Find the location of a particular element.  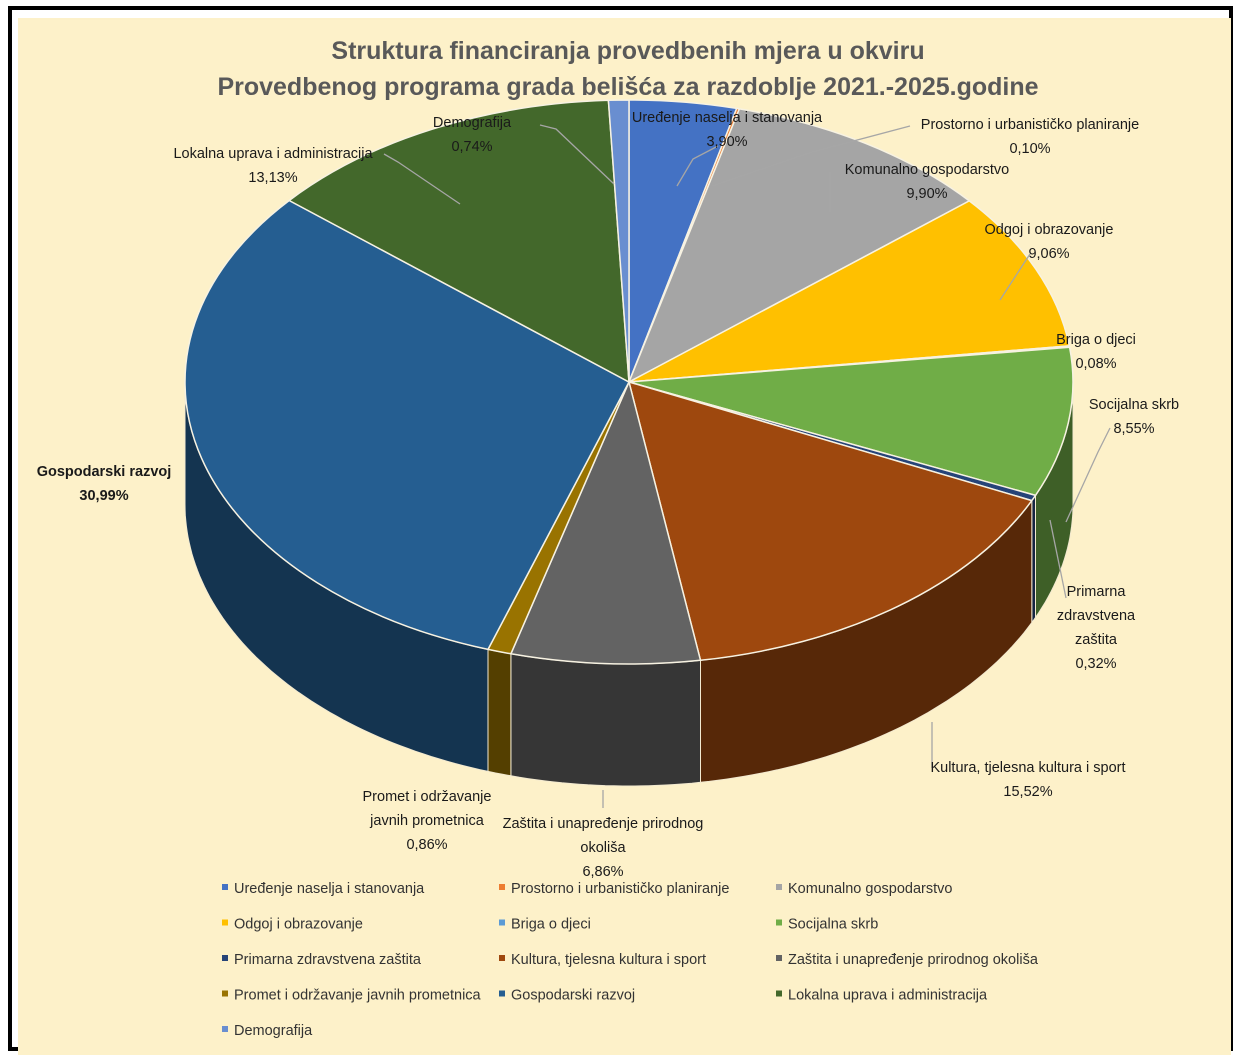

slice-kultura-tjelesna-kultura-i-sport is located at coordinates (830, 521).